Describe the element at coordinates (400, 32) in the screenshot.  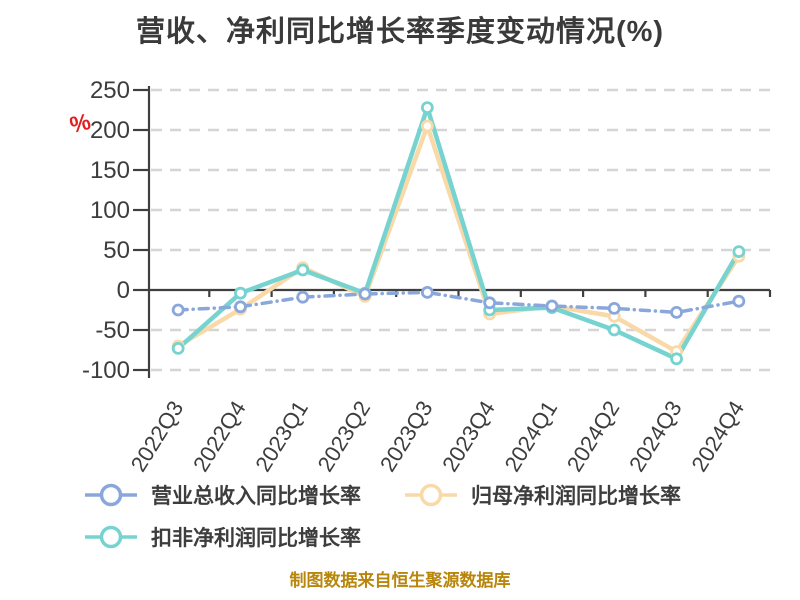
I see `chart-title: 营收、净利同比增长率季度变动情况(%)` at that location.